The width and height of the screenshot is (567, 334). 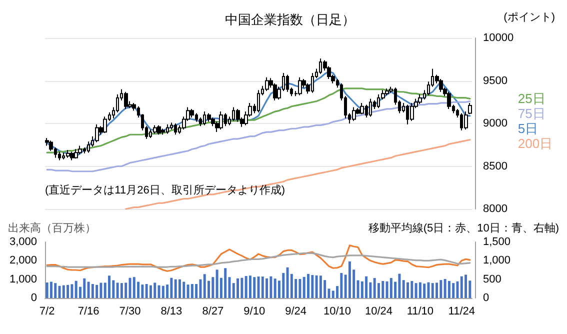 I want to click on x-tick-label: 7/16, so click(x=89, y=312).